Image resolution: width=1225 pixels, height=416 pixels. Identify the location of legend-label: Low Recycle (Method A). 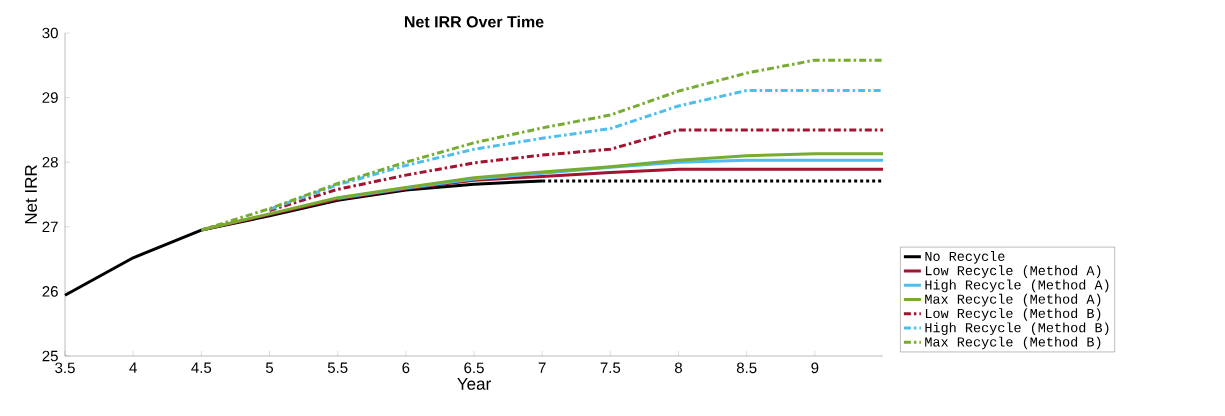
(1013, 271).